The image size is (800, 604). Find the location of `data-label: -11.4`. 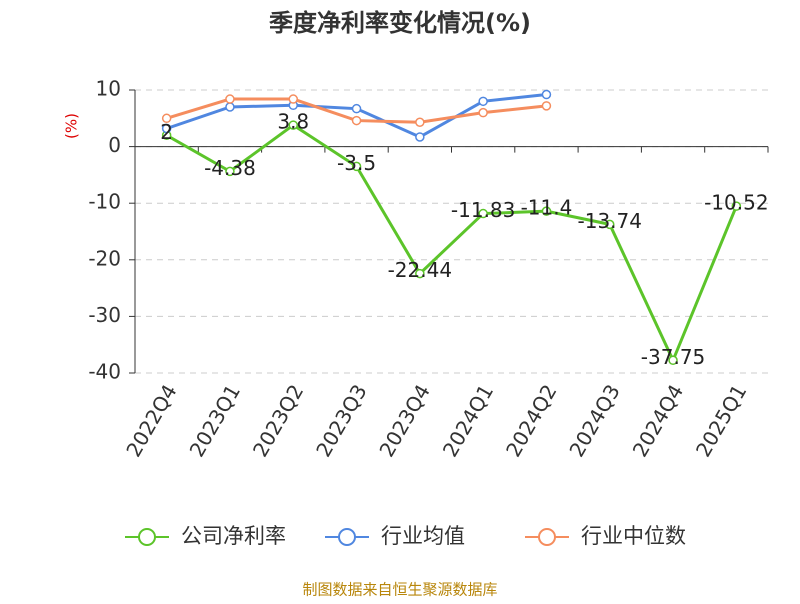

data-label: -11.4 is located at coordinates (547, 208).